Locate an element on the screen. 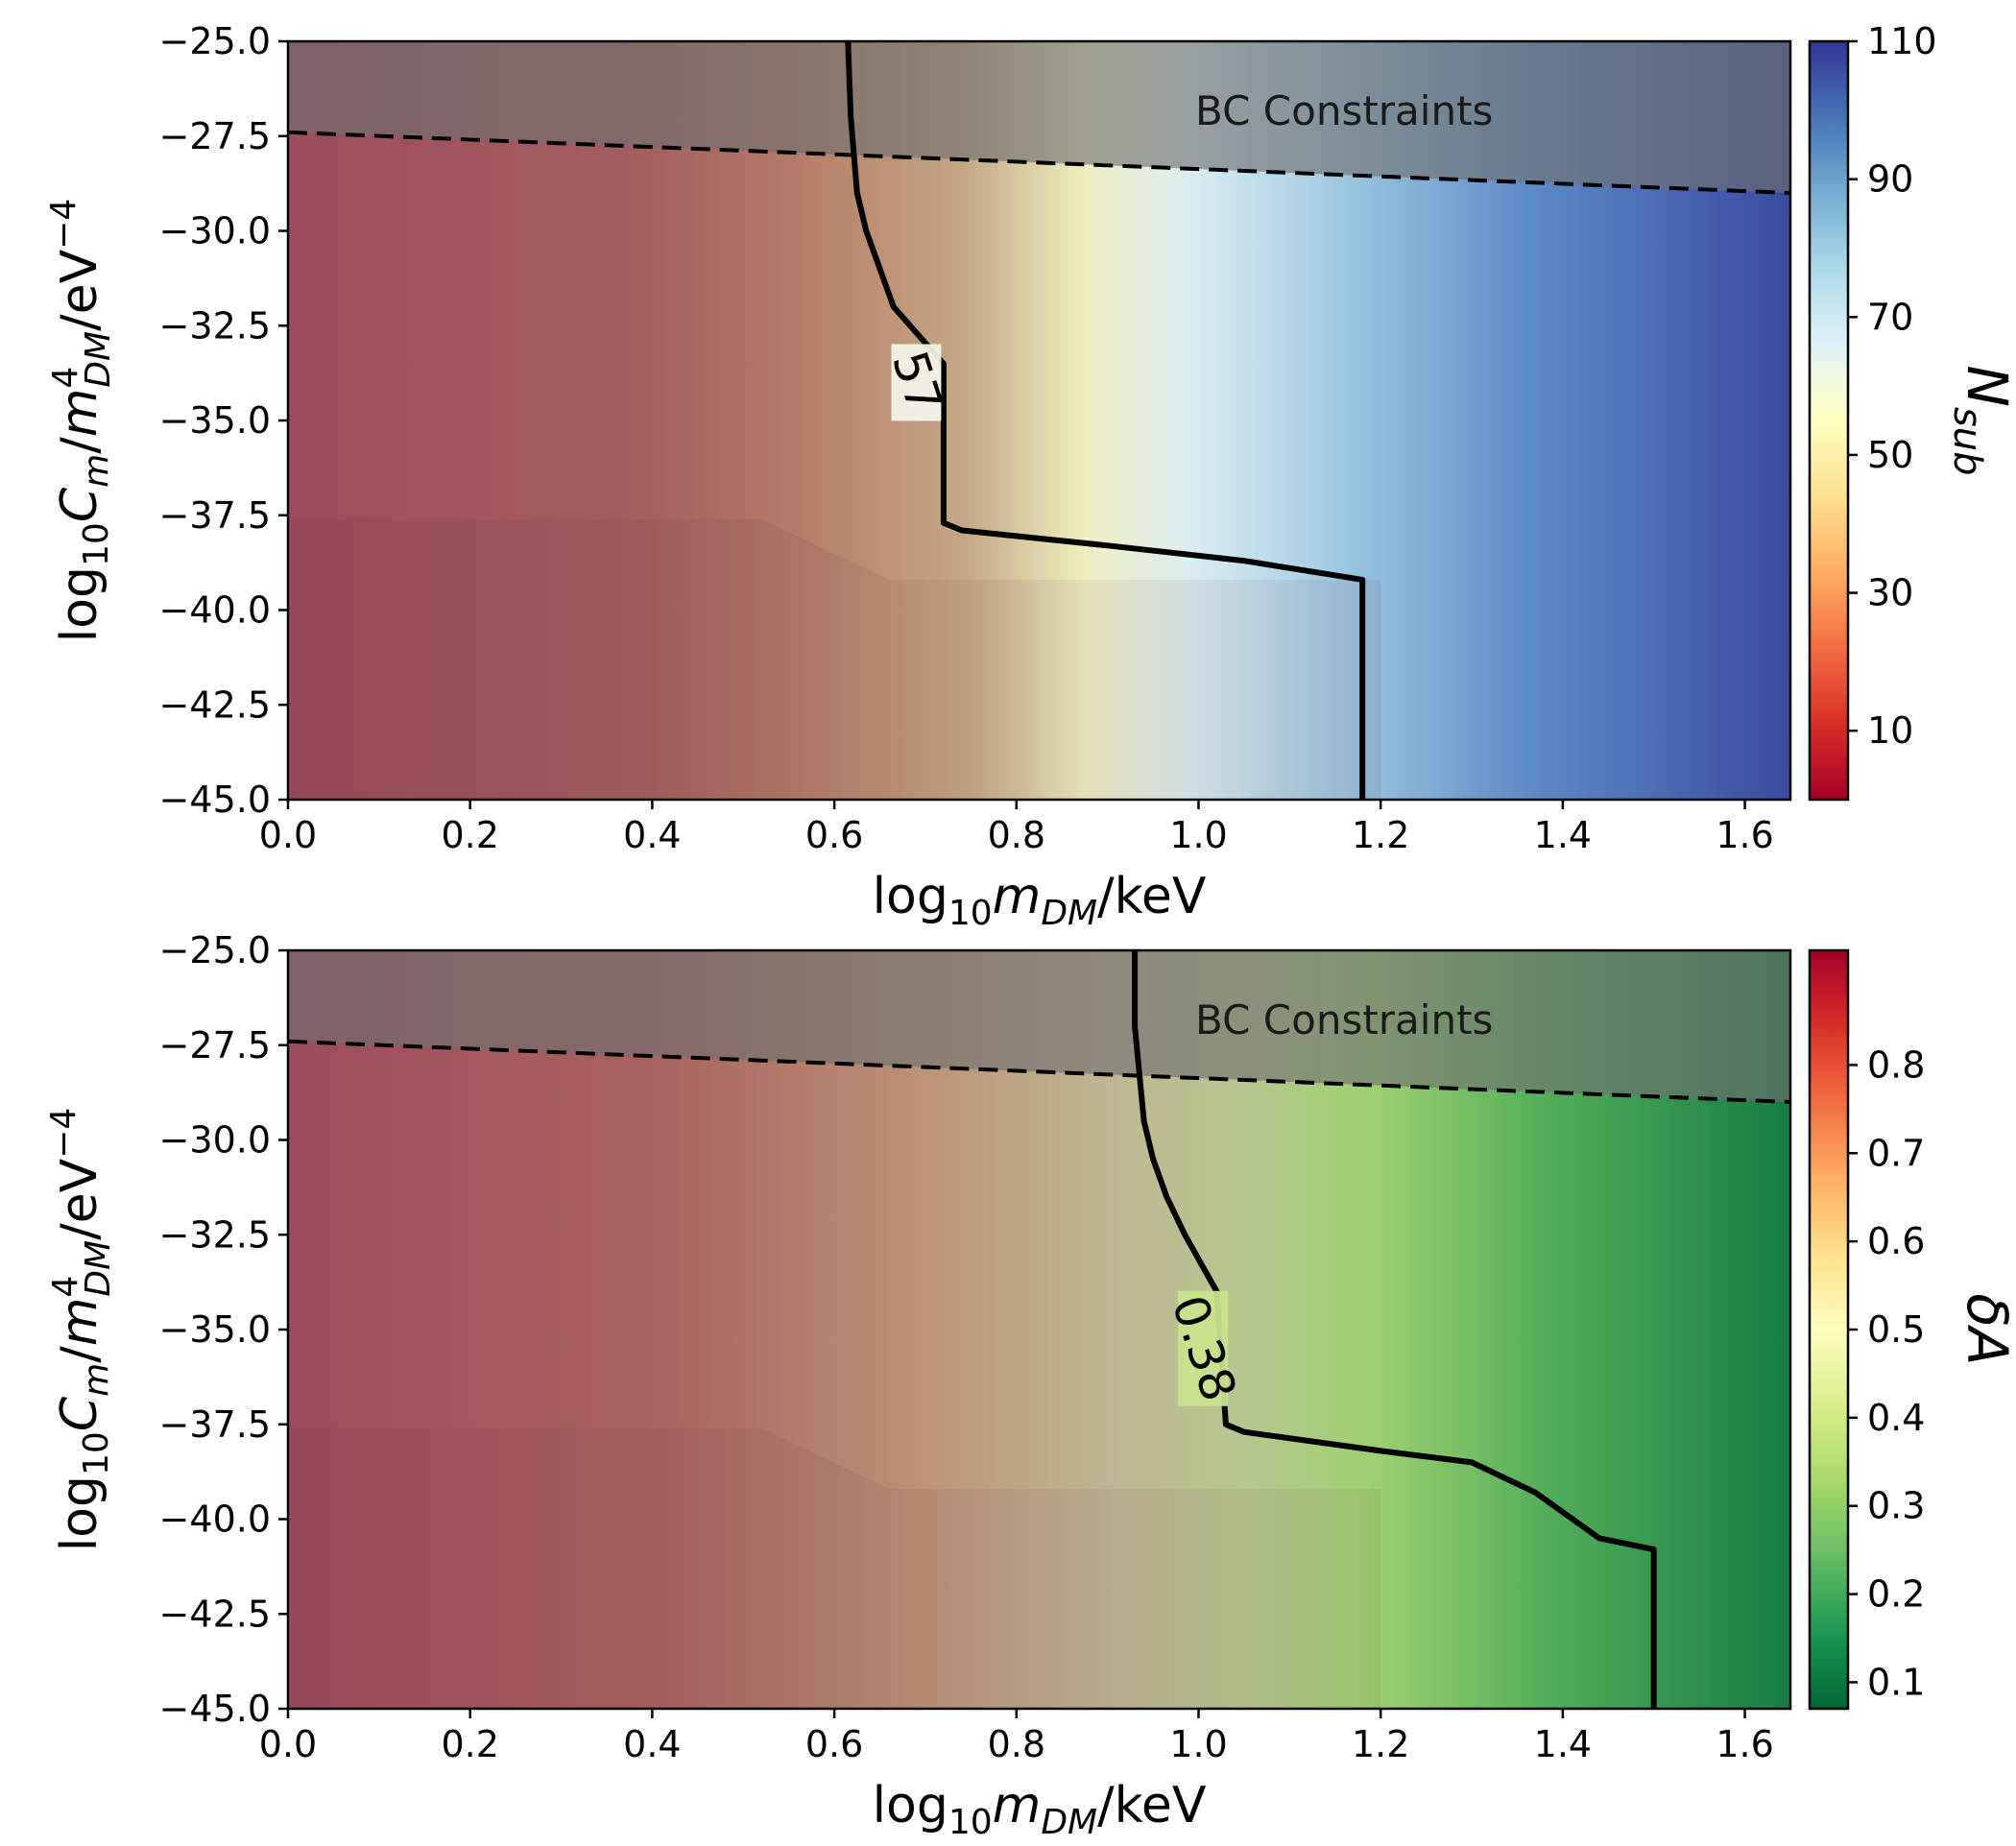 This screenshot has height=1846, width=2016. colorbar: 0.1 0.2 0.3 0.4 0.5 0.6 0.7 0.8 δA is located at coordinates (1912, 1329).